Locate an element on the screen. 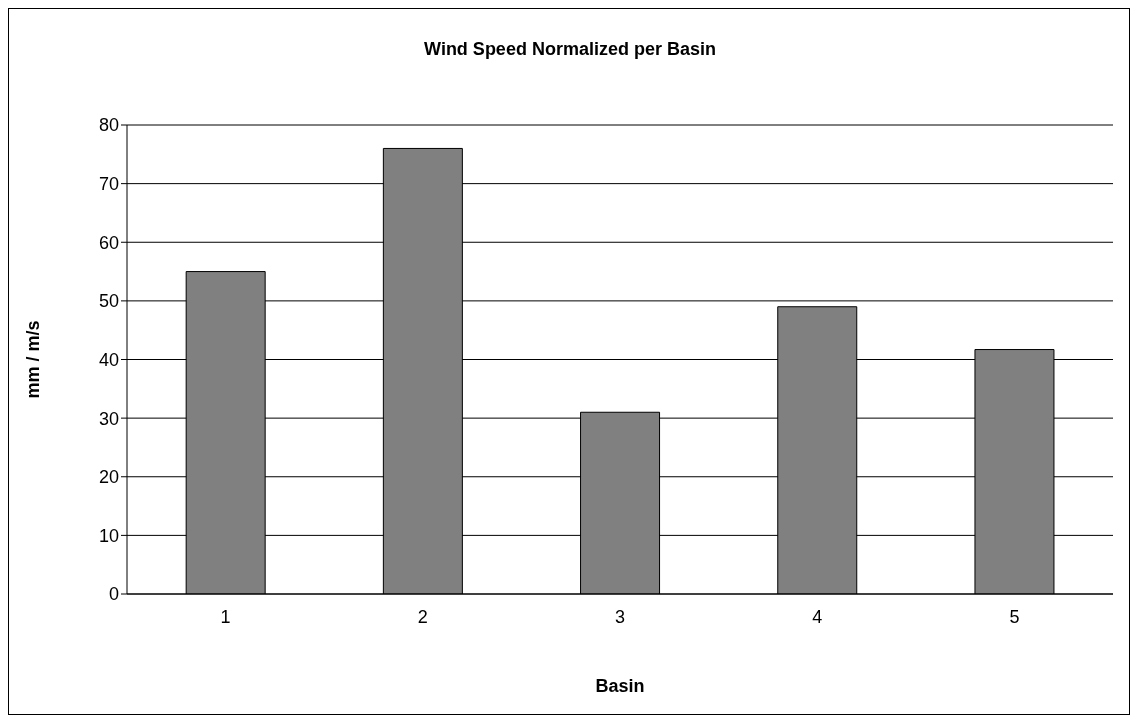 Image resolution: width=1138 pixels, height=723 pixels. x-tick-label: 2 is located at coordinates (422, 616).